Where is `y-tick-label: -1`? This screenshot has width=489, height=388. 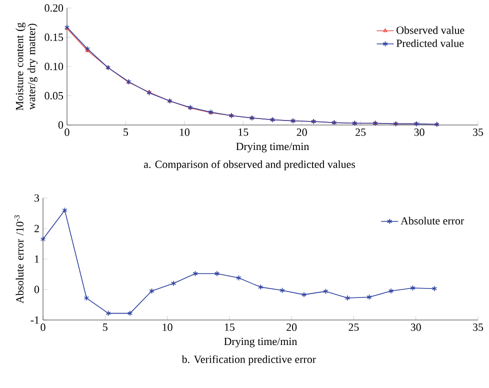 y-tick-label: -1 is located at coordinates (34, 320).